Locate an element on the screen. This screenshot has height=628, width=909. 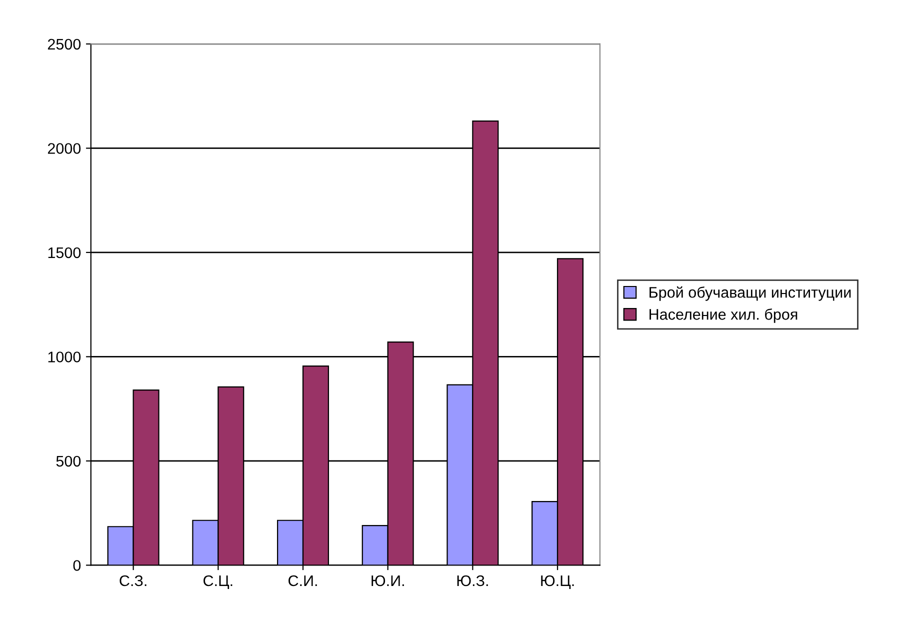
x-tick-label: Ю.Ц. is located at coordinates (557, 582).